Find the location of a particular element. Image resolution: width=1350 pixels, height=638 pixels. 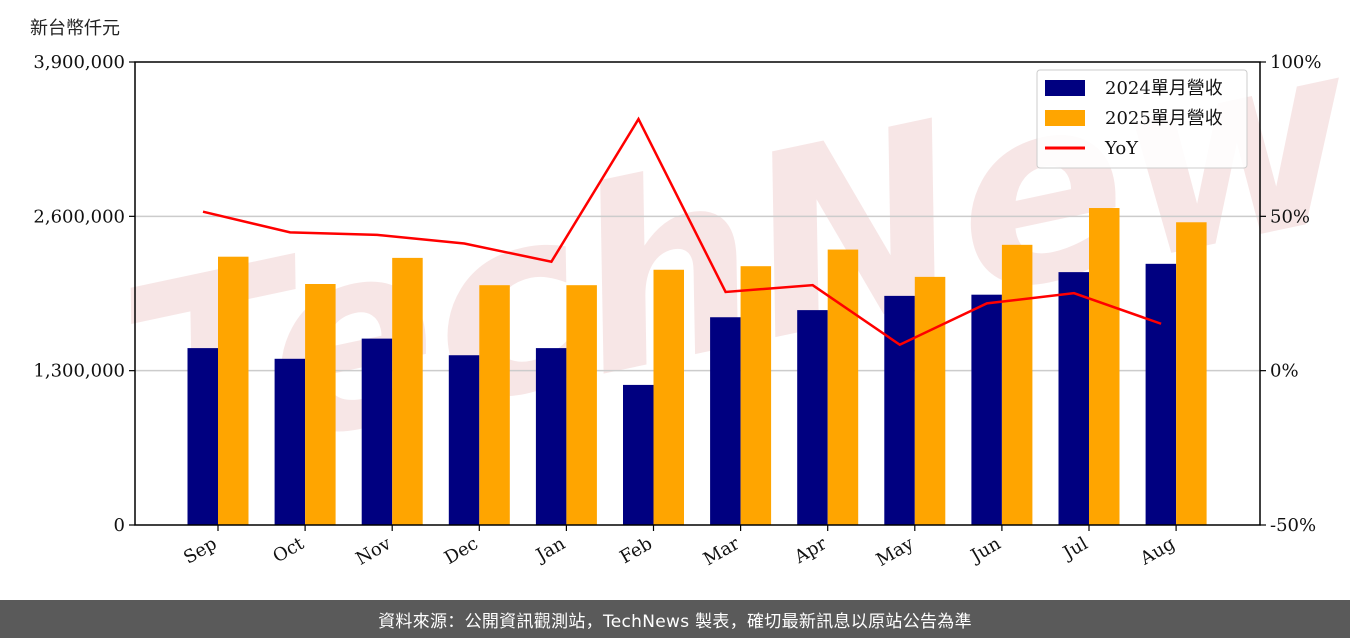

x-tick-label: Jun is located at coordinates (985, 550).